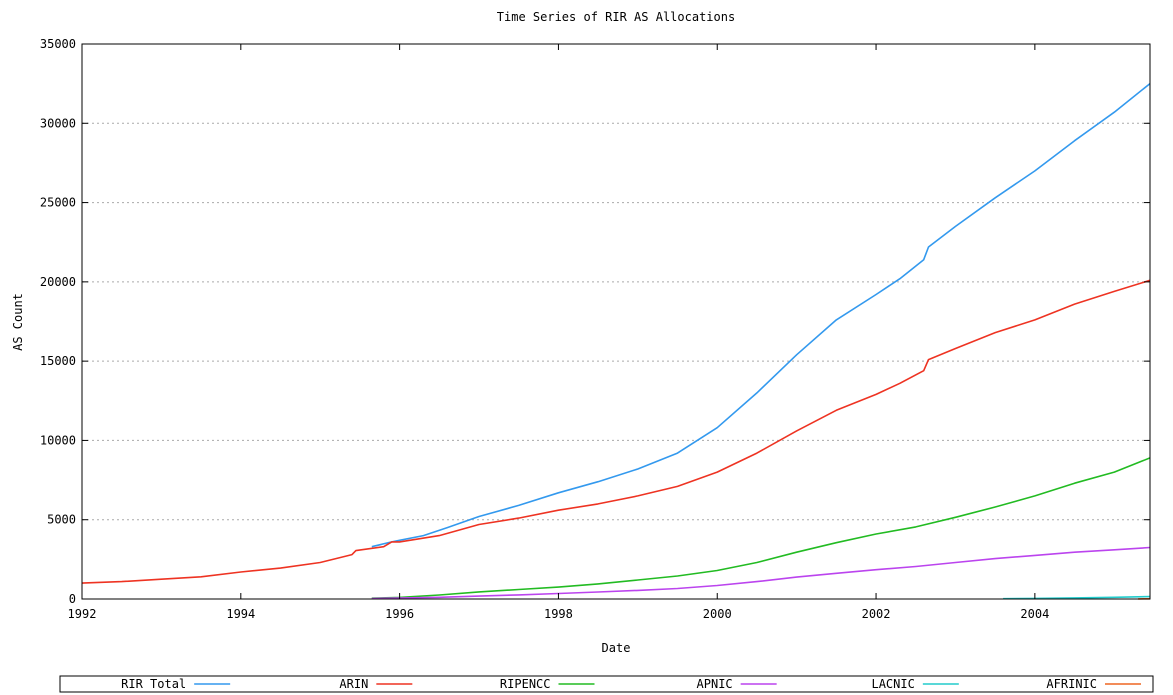 The width and height of the screenshot is (1173, 695). What do you see at coordinates (399, 614) in the screenshot?
I see `x-tick-label: 1996` at bounding box center [399, 614].